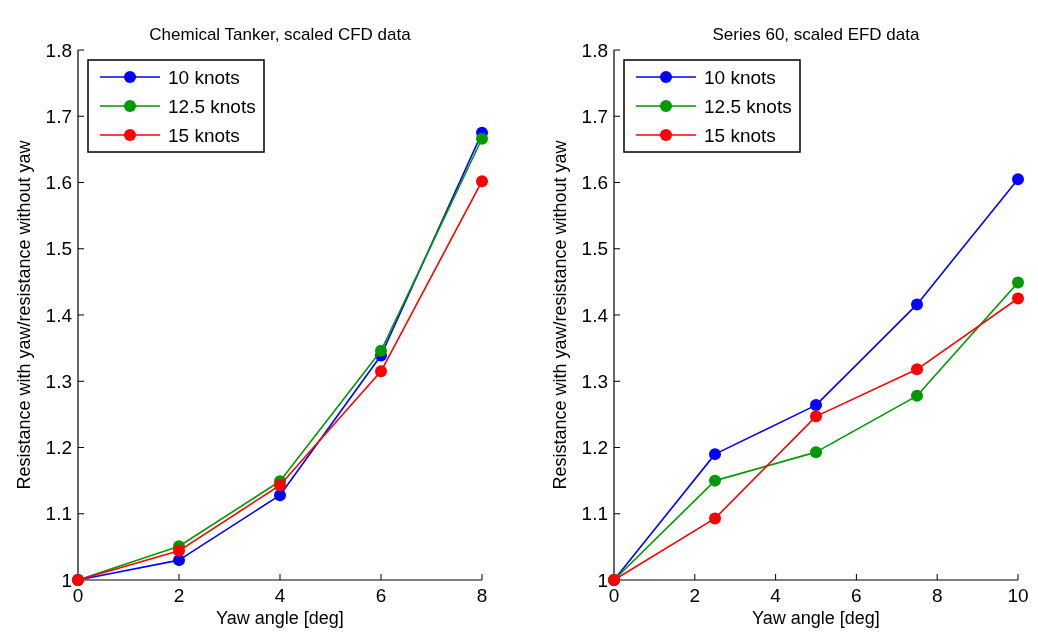 The width and height of the screenshot is (1038, 635). Describe the element at coordinates (1018, 595) in the screenshot. I see `x-tick-label: 10` at that location.